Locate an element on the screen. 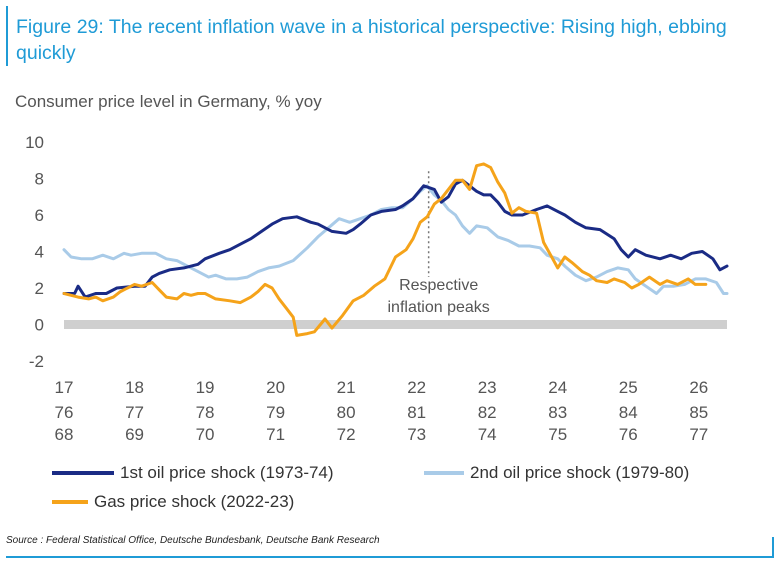 Image resolution: width=784 pixels, height=569 pixels. legend-item-1st-oil: 1st oil price shock (1973-74) is located at coordinates (193, 473).